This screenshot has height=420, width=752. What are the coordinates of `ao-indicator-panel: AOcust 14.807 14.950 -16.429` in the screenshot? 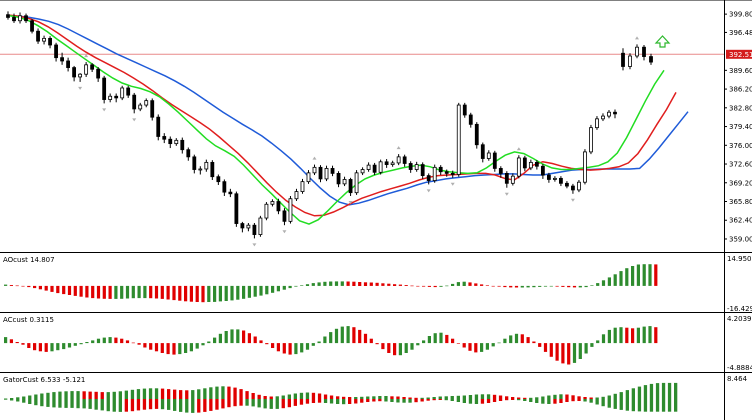 It's located at (377, 284).